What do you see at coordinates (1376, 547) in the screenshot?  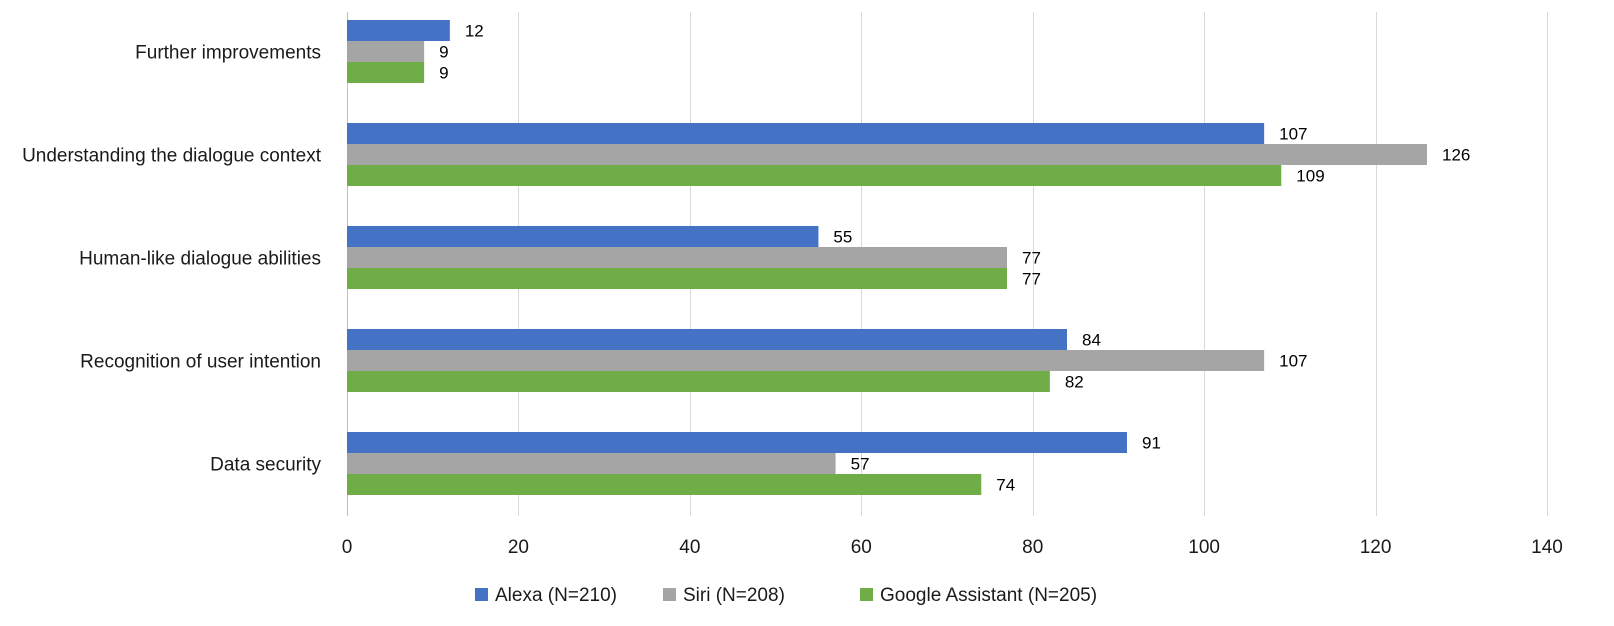 I see `x-tick-label: 120` at bounding box center [1376, 547].